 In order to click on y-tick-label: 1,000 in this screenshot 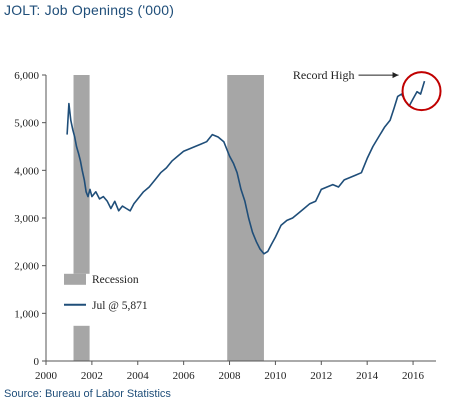, I will do `click(26, 314)`.